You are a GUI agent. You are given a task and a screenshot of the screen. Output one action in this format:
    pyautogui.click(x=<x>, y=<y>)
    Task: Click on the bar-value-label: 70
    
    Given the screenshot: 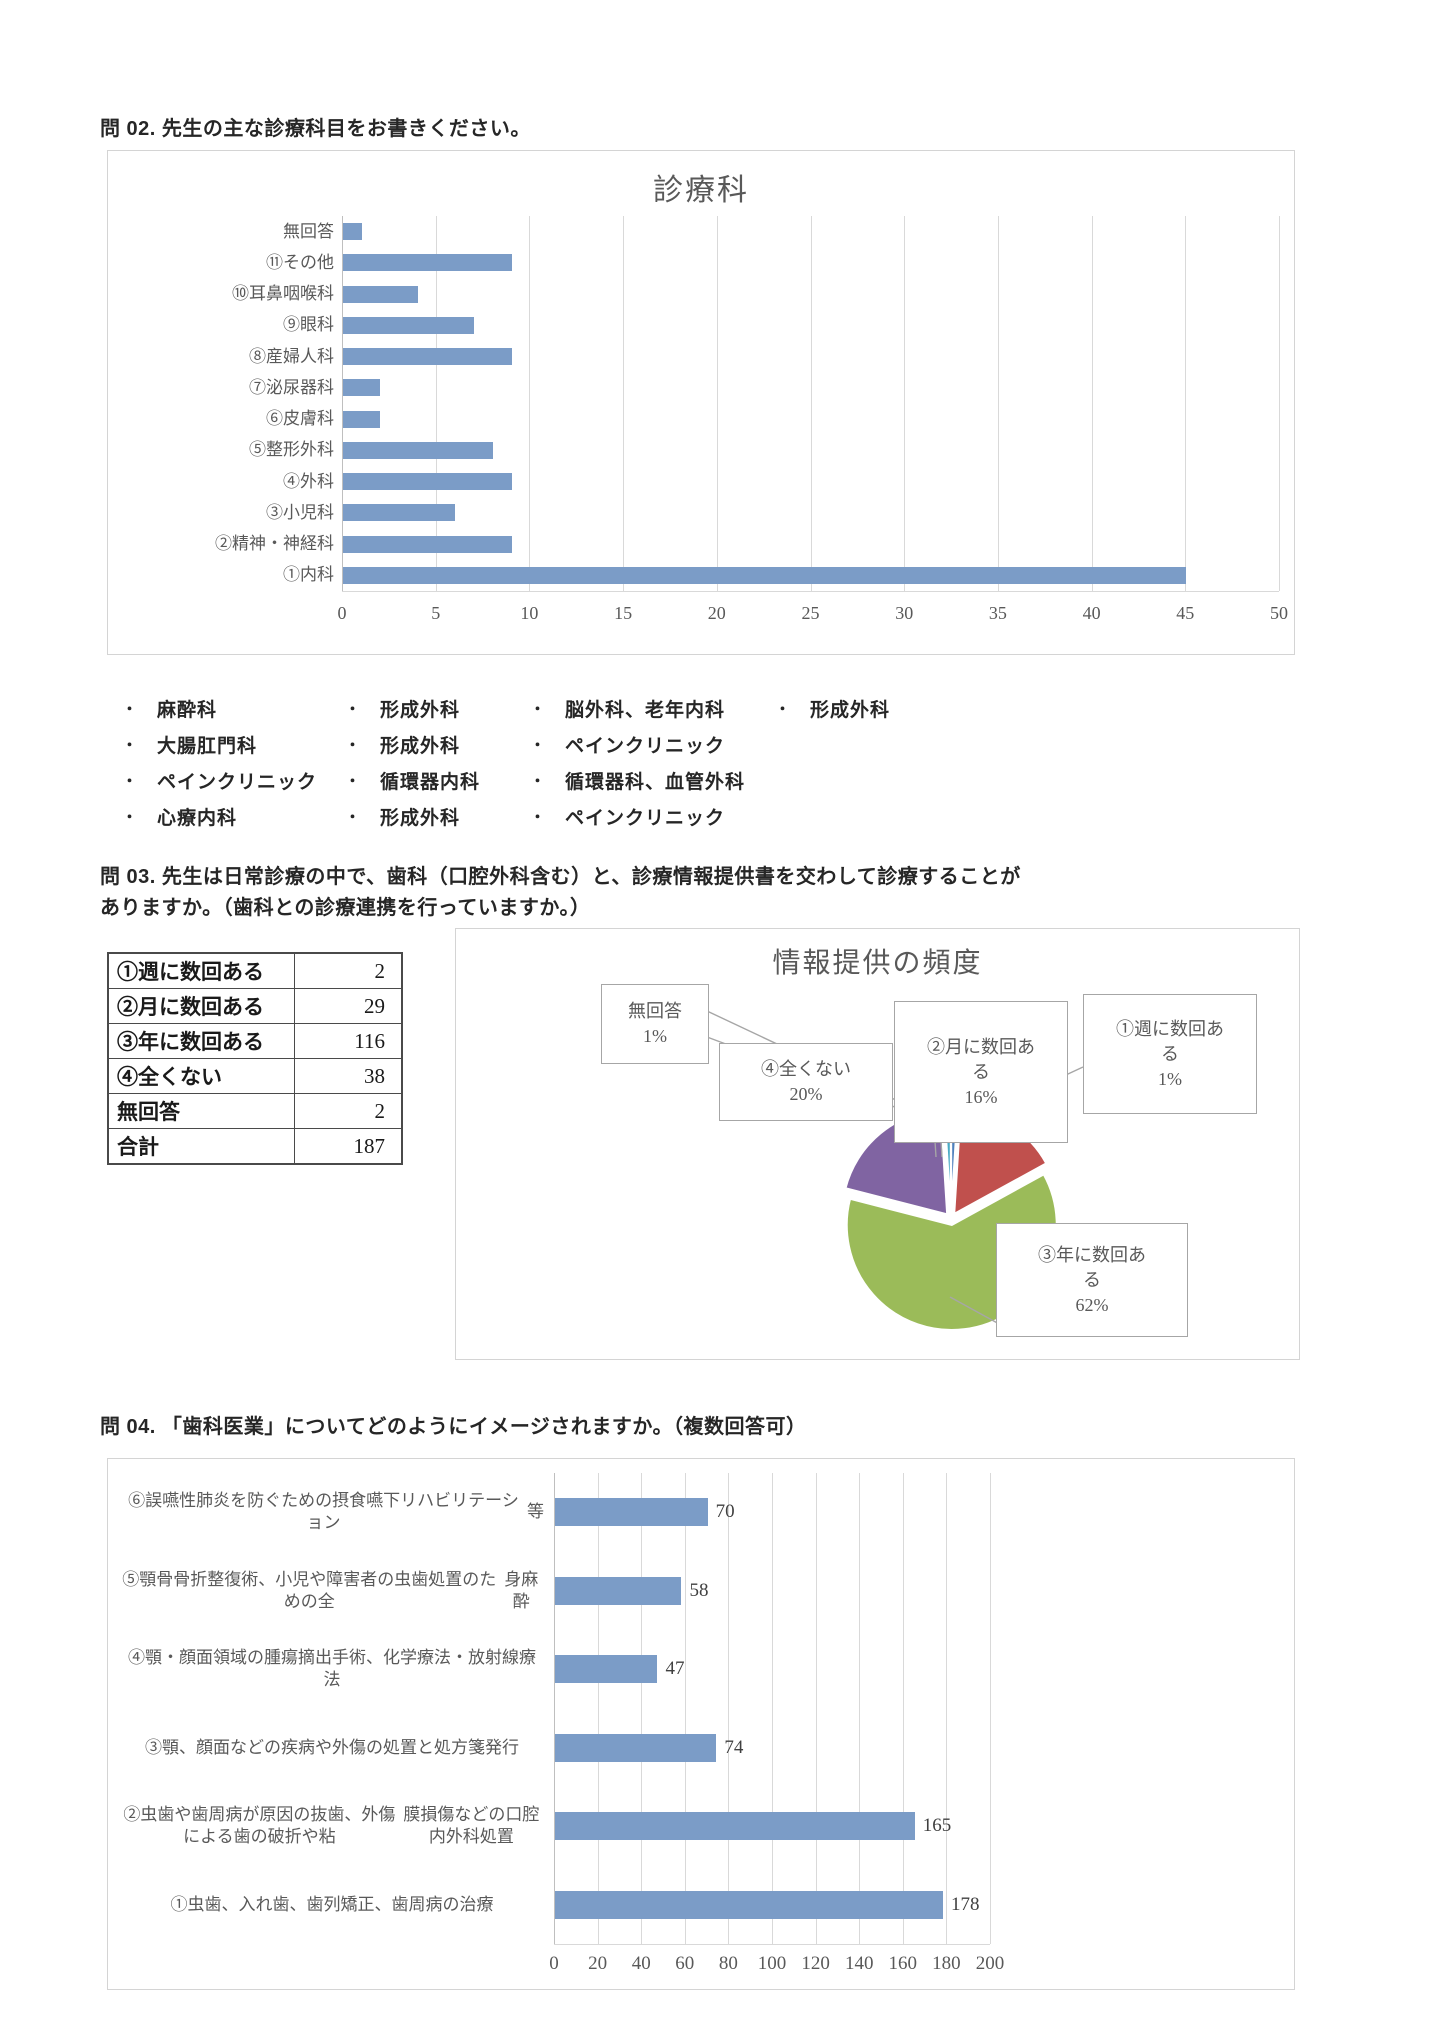 What is the action you would take?
    pyautogui.click(x=725, y=1512)
    